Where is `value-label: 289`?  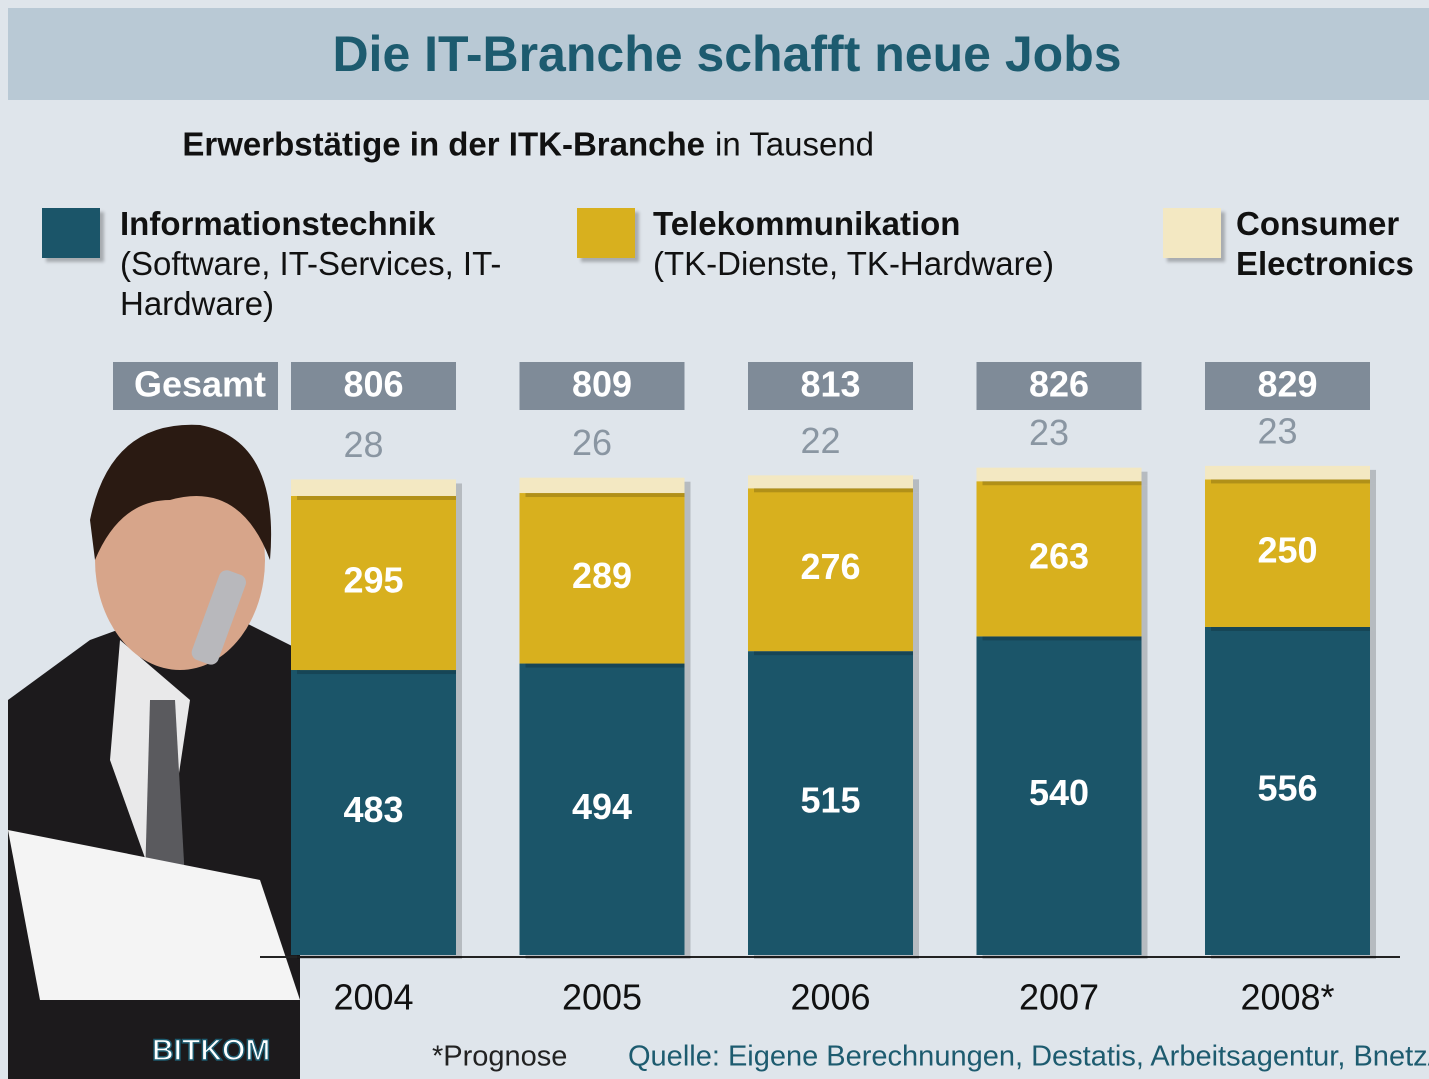
value-label: 289 is located at coordinates (602, 575).